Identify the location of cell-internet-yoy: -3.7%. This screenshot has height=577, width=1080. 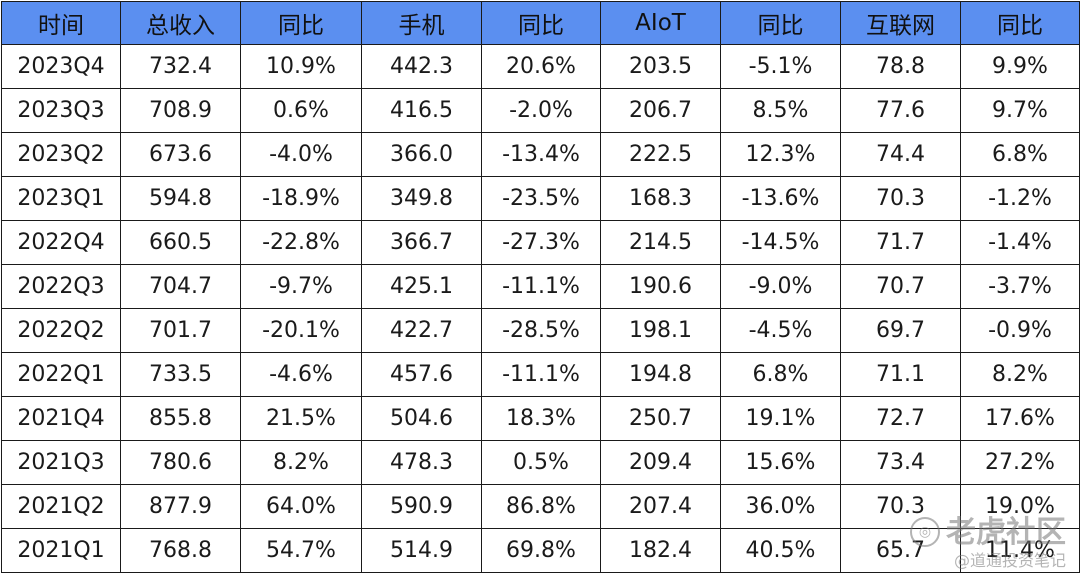
(1020, 286).